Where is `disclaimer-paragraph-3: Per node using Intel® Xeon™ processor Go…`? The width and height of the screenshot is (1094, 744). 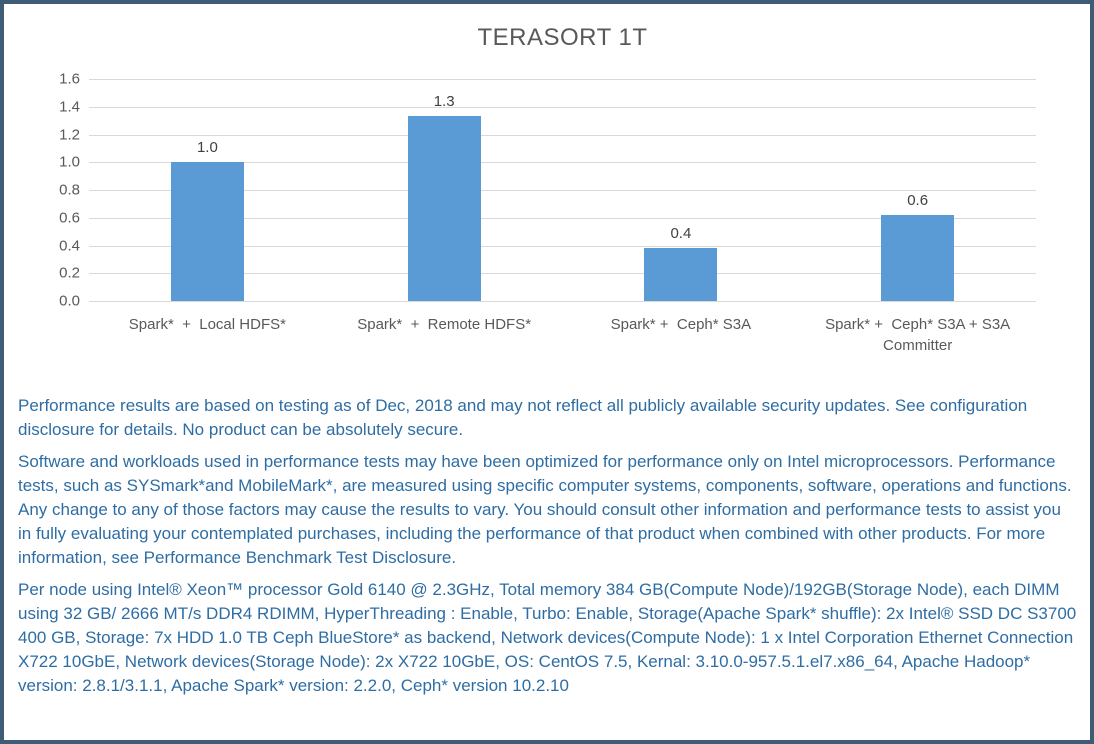 disclaimer-paragraph-3: Per node using Intel® Xeon™ processor Go… is located at coordinates (547, 637).